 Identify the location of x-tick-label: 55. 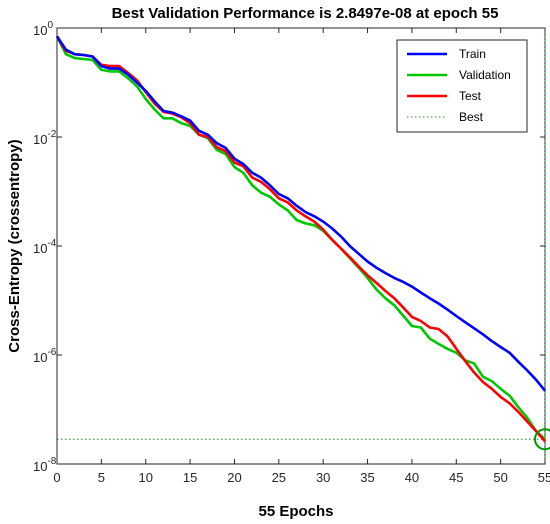
(544, 477).